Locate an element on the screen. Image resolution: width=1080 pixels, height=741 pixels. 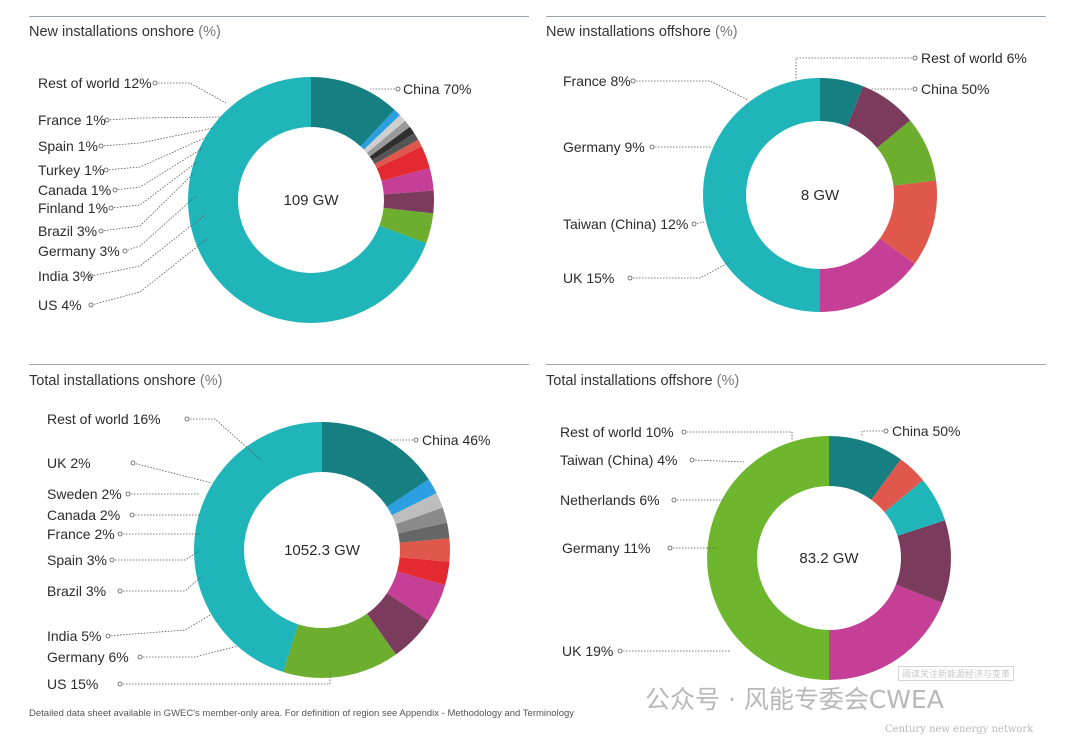
slice-label: Rest of world 6% is located at coordinates (974, 58).